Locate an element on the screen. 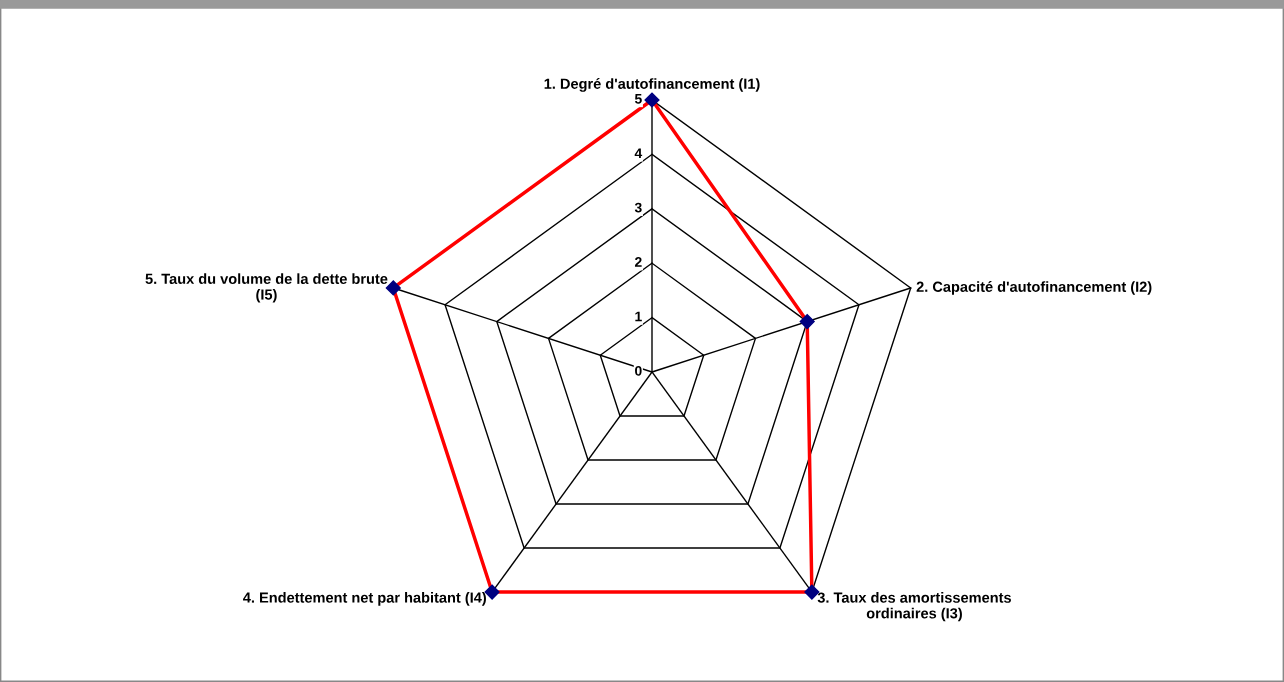  y-tick-label: 4 is located at coordinates (638, 153).